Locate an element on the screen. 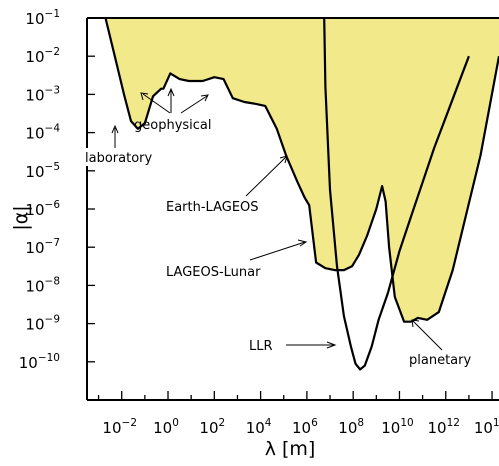  y-tick-label: 10⁻⁷ is located at coordinates (42, 247).